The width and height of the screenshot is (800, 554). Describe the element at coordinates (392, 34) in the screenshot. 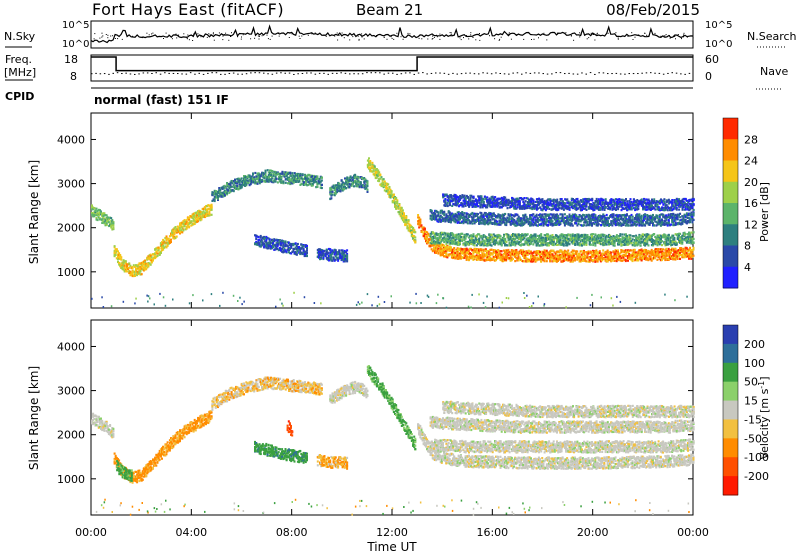

I see `noise-sky-trace` at that location.